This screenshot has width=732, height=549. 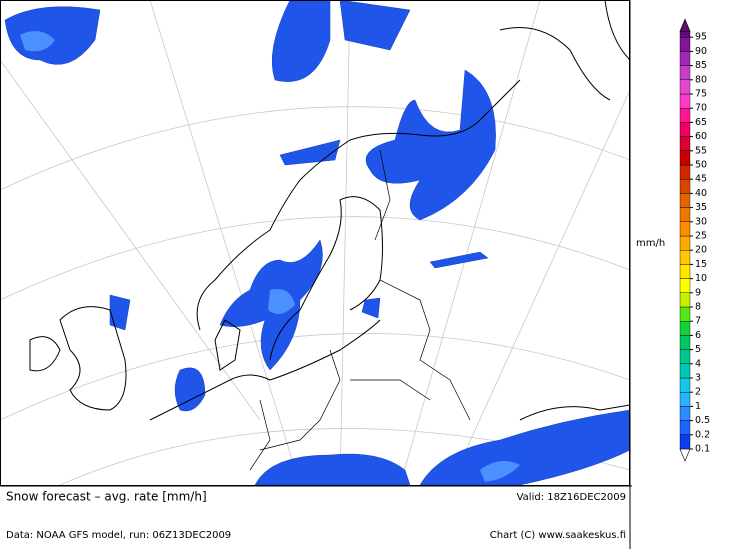 What do you see at coordinates (698, 392) in the screenshot?
I see `colorbar-label: 2` at bounding box center [698, 392].